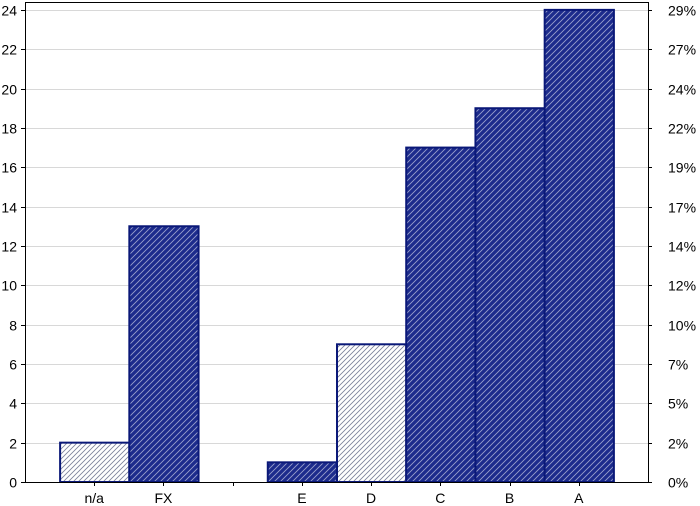  I want to click on right-tick-label: 7%, so click(678, 365).